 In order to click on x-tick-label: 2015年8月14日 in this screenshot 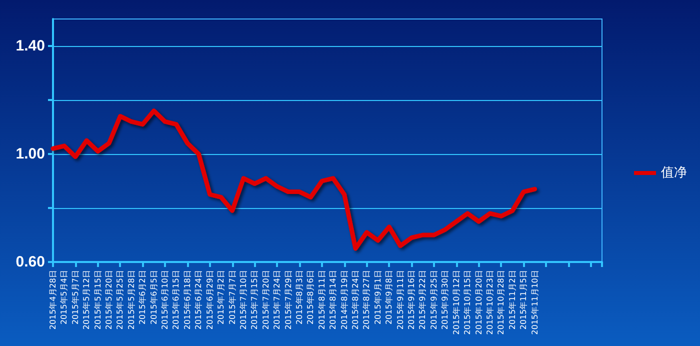, I will do `click(333, 300)`.